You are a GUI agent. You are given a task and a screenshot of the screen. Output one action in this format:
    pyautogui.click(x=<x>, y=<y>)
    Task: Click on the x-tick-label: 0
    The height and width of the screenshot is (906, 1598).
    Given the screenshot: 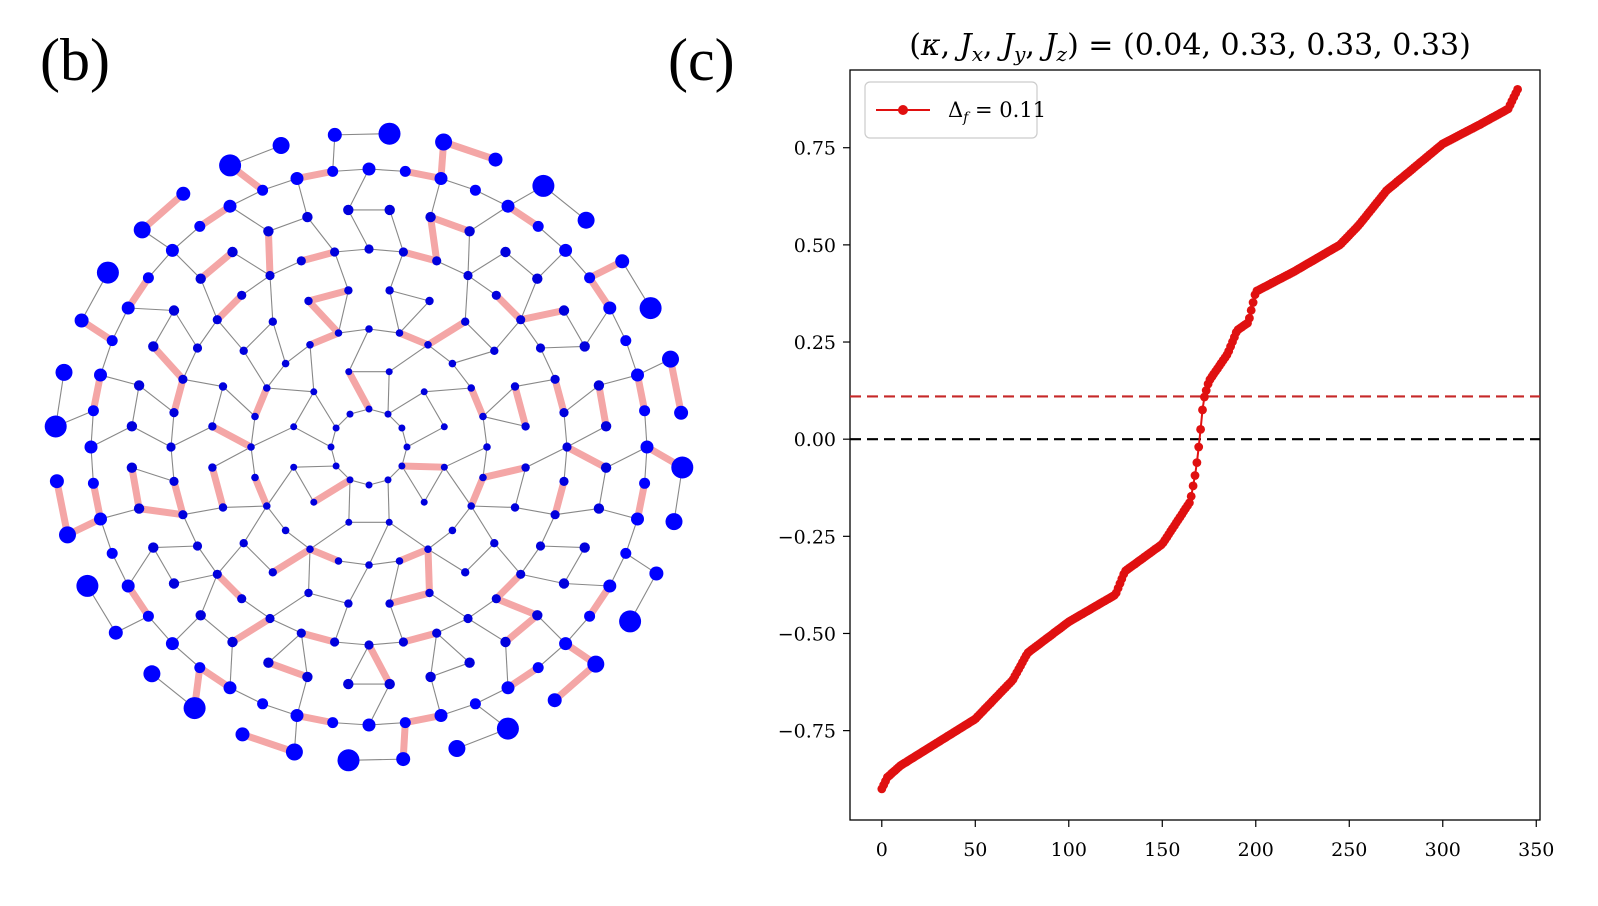 What is the action you would take?
    pyautogui.click(x=882, y=850)
    